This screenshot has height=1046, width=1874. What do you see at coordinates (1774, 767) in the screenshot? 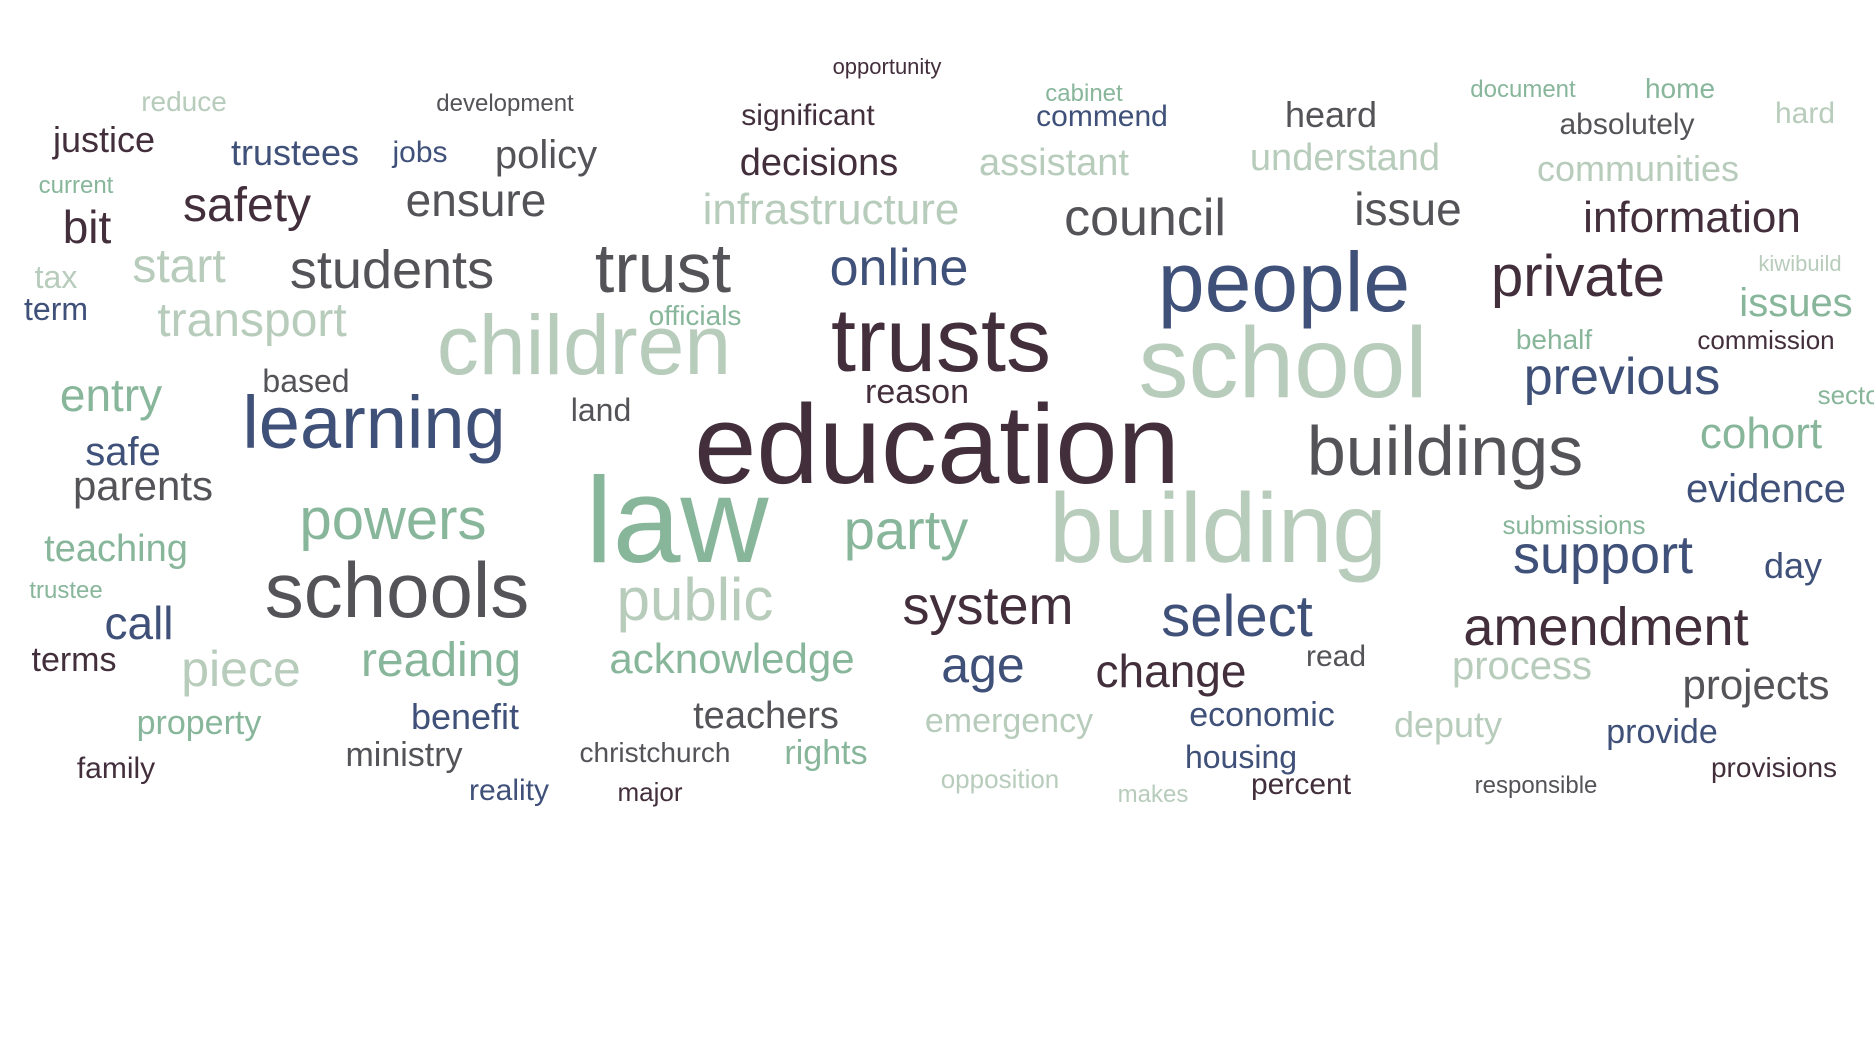
I see `word-provisions: provisions` at bounding box center [1774, 767].